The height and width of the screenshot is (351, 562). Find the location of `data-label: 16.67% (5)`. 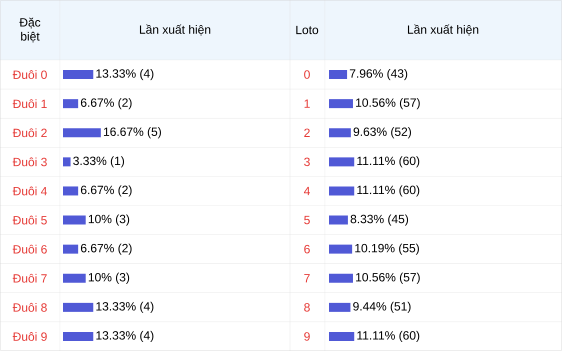

data-label: 16.67% (5) is located at coordinates (132, 132).